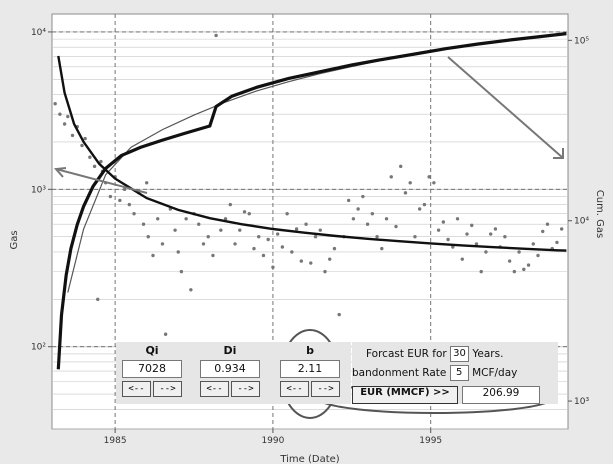 Image resolution: width=613 pixels, height=464 pixels. What do you see at coordinates (406, 354) in the screenshot?
I see `eur-forecast-label: Forcast EUR for` at bounding box center [406, 354].